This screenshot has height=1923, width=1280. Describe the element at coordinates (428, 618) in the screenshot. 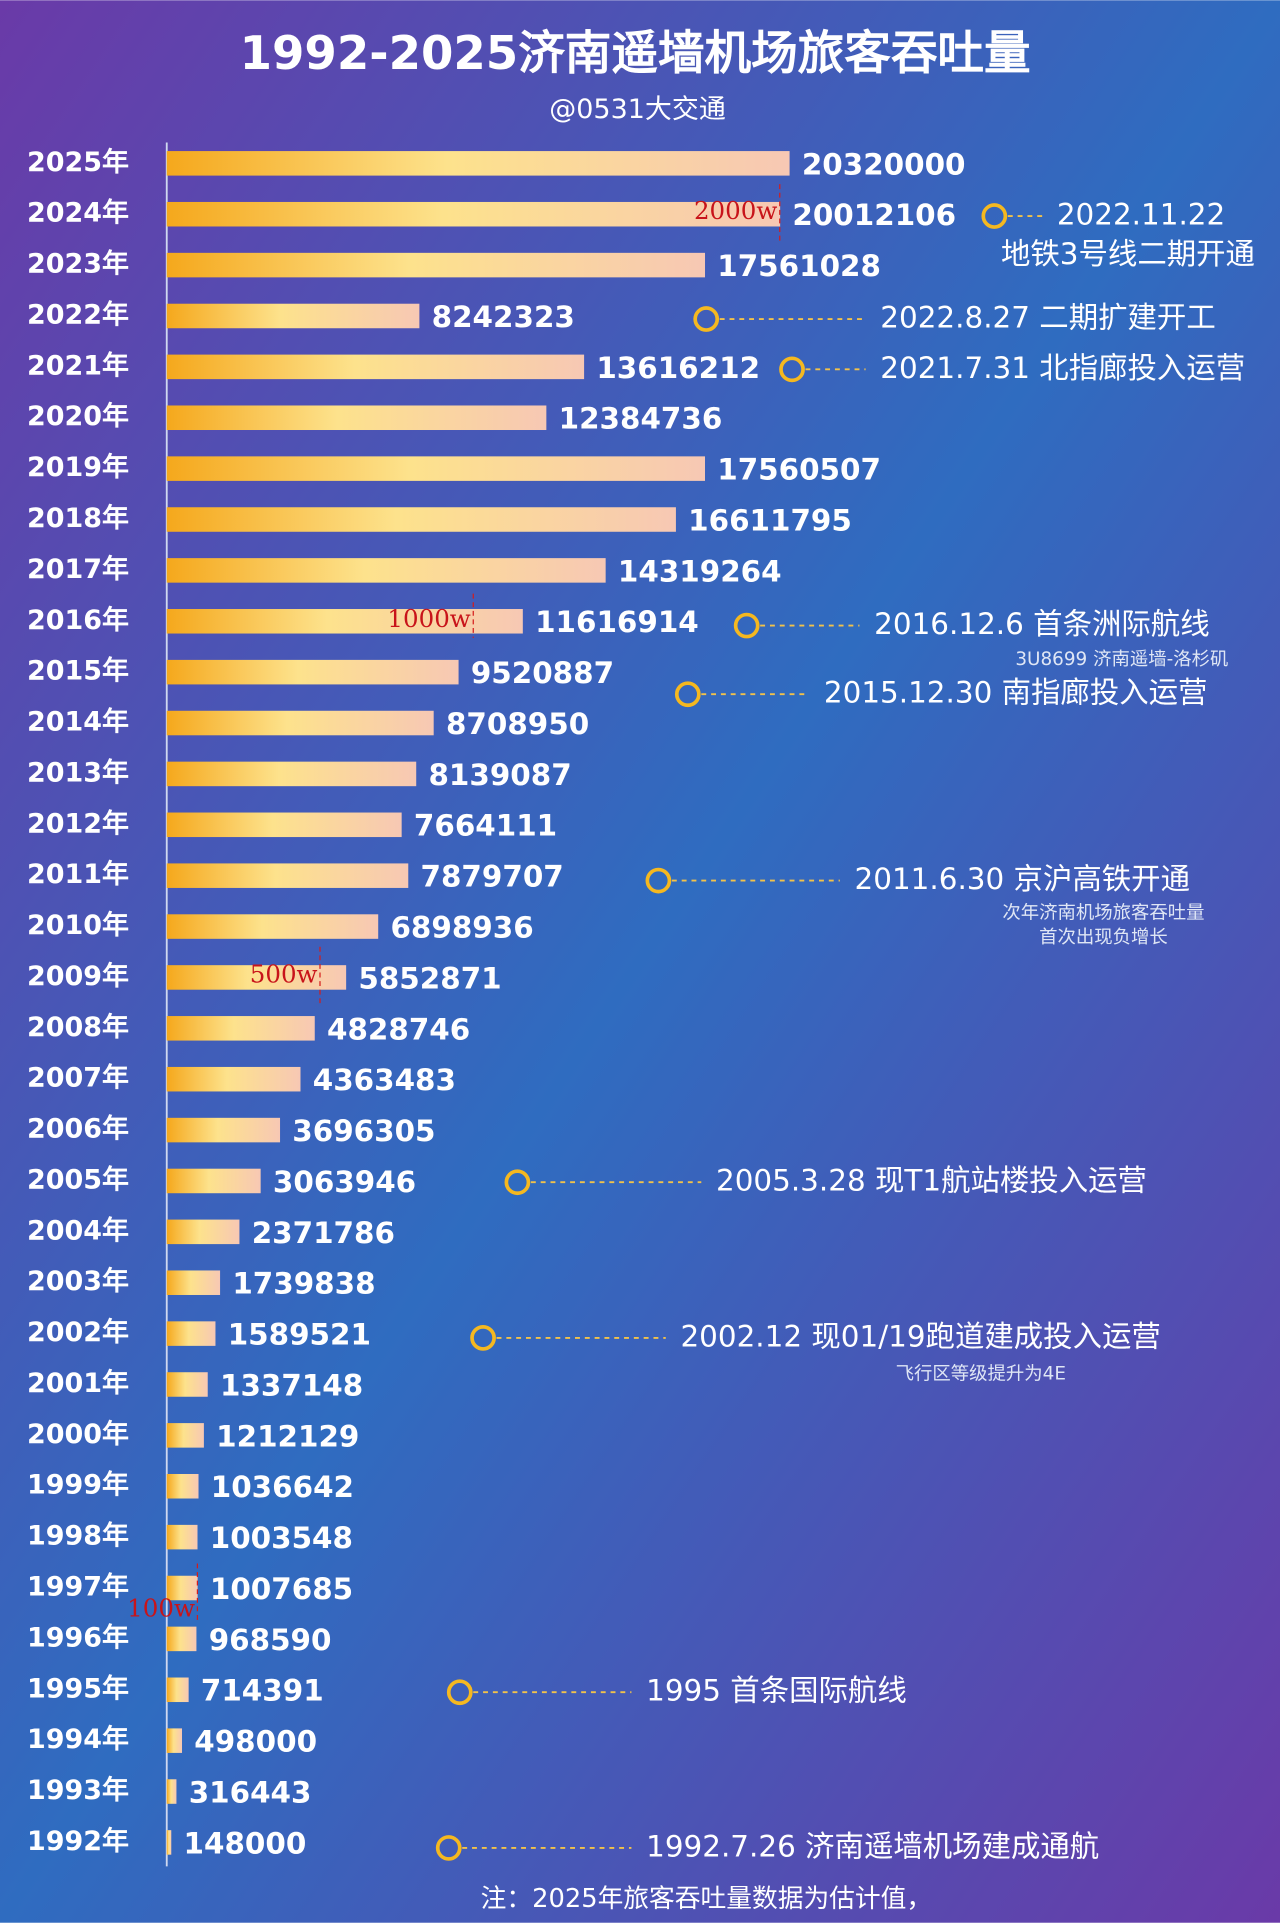

I see `reference-label: 1000w` at that location.